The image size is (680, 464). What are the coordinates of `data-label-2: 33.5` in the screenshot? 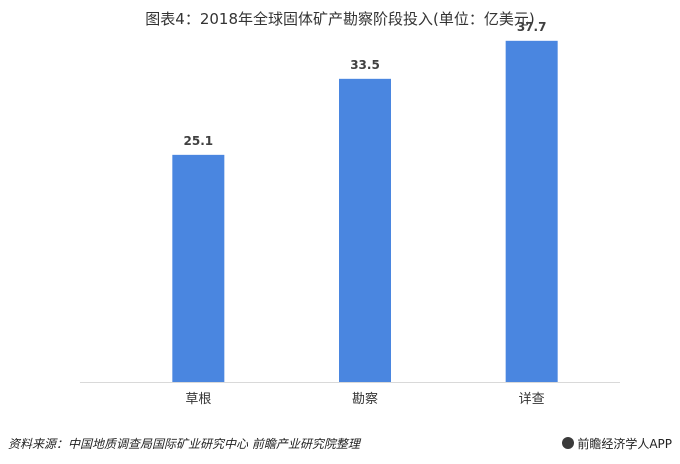 It's located at (365, 65).